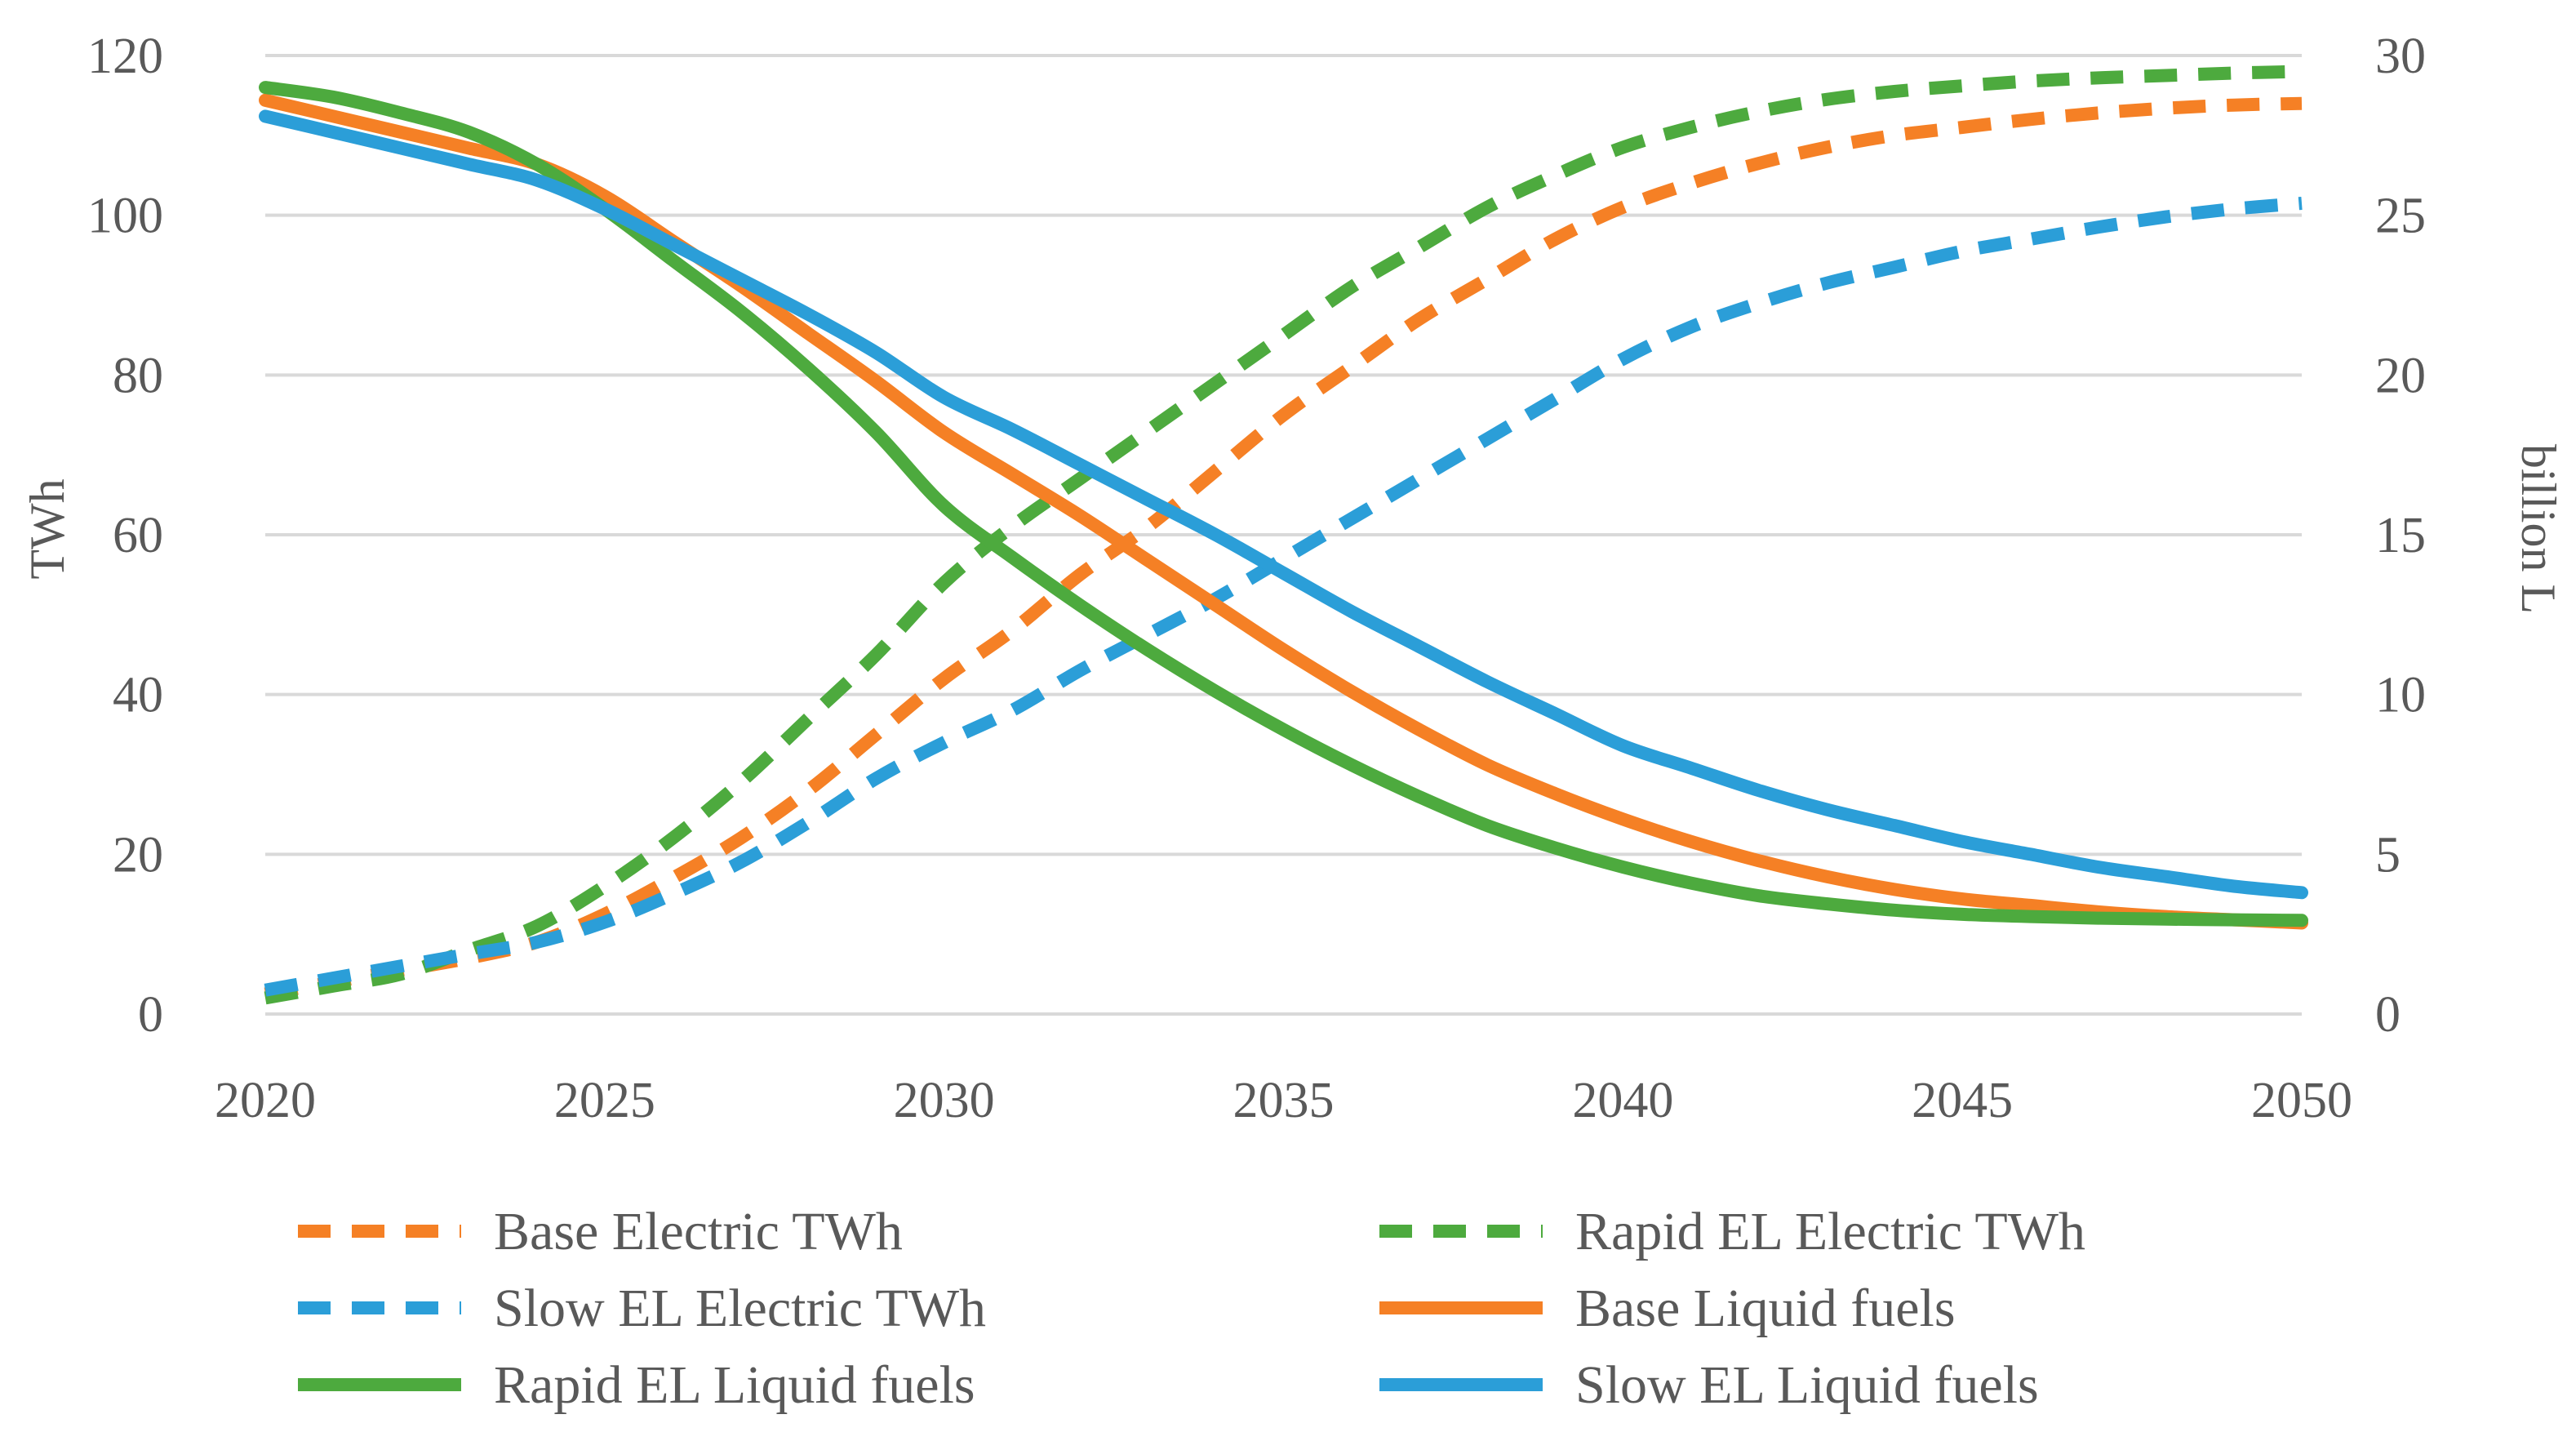 This screenshot has width=2576, height=1450. Describe the element at coordinates (150, 1015) in the screenshot. I see `left-tick-label: 0` at that location.